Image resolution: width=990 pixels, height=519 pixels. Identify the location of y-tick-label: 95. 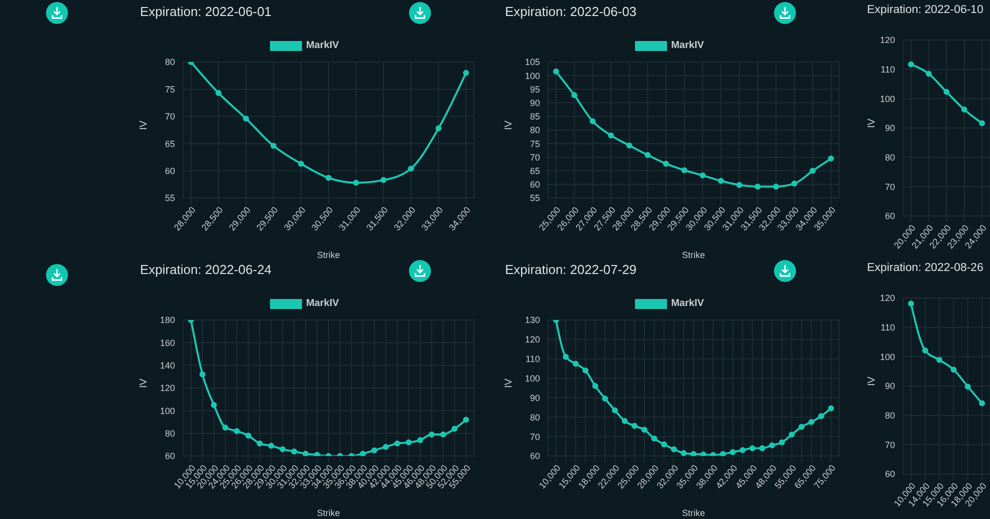
(535, 89).